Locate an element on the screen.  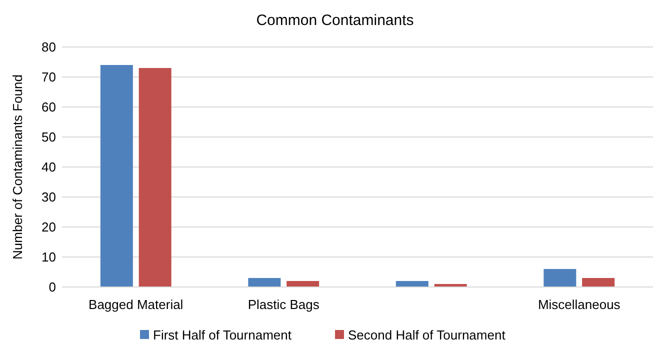
y-tick-label: 80 is located at coordinates (49, 47).